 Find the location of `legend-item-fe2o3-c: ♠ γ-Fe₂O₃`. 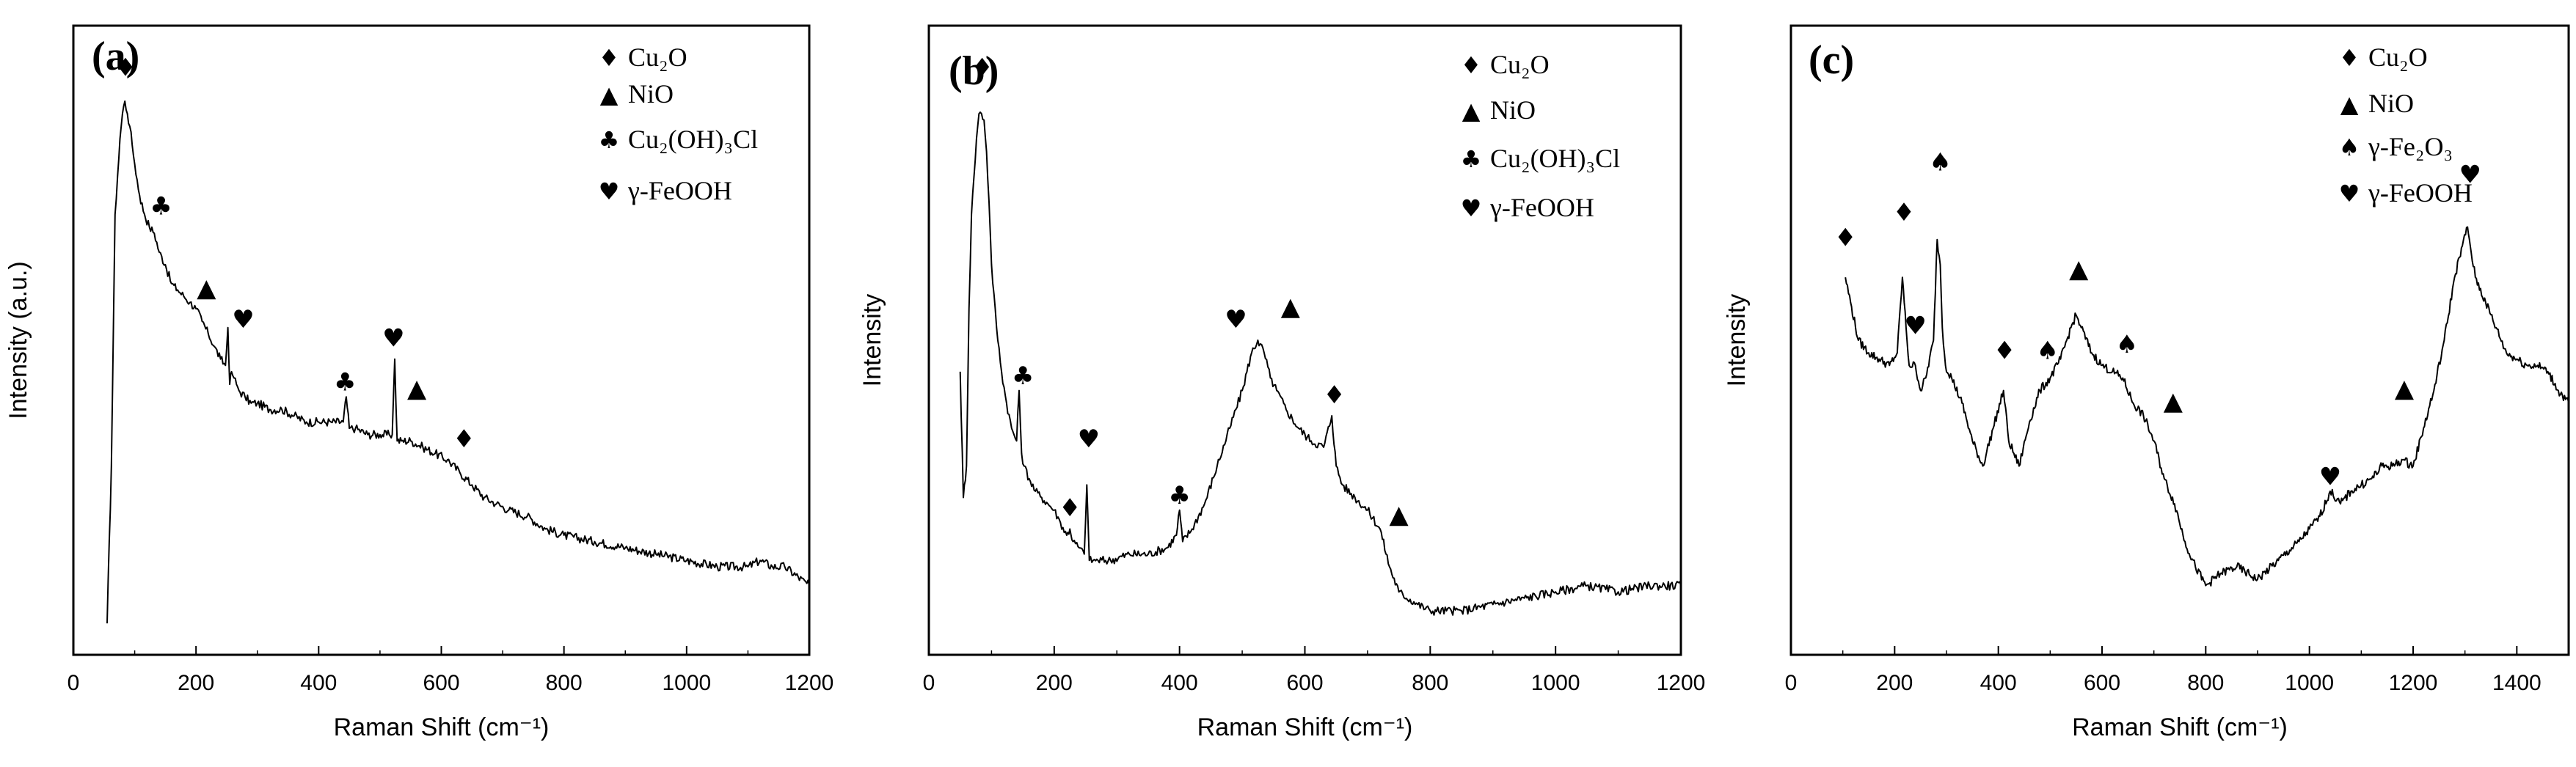

legend-item-fe2o3-c: ♠ γ-Fe₂O₃ is located at coordinates (2396, 146).